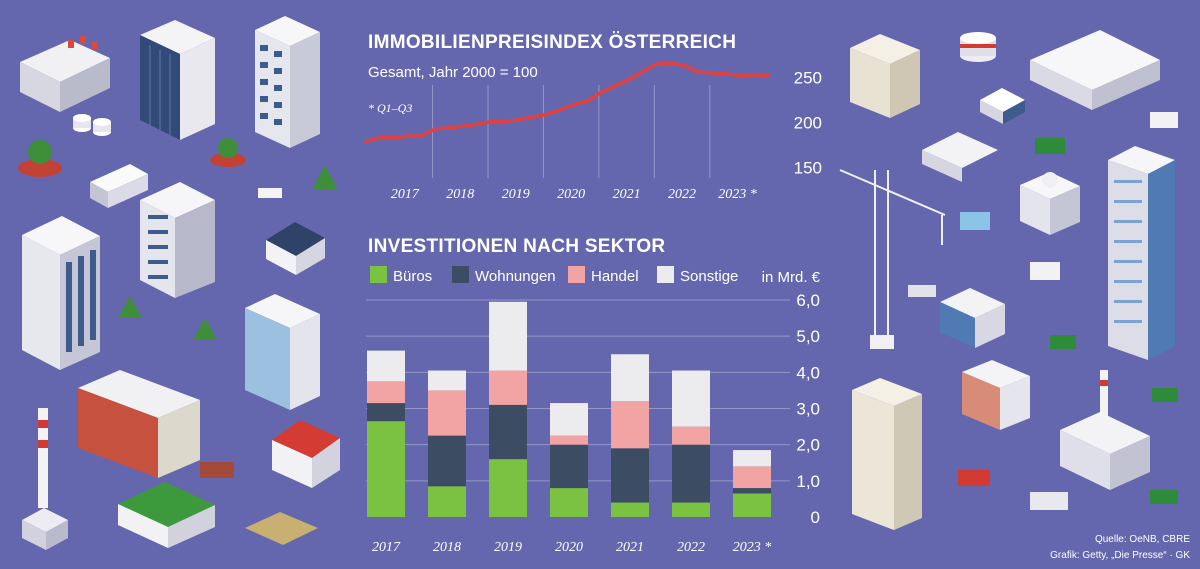 This screenshot has width=1200, height=569. Describe the element at coordinates (405, 194) in the screenshot. I see `price-index-x-tick: 2017` at that location.